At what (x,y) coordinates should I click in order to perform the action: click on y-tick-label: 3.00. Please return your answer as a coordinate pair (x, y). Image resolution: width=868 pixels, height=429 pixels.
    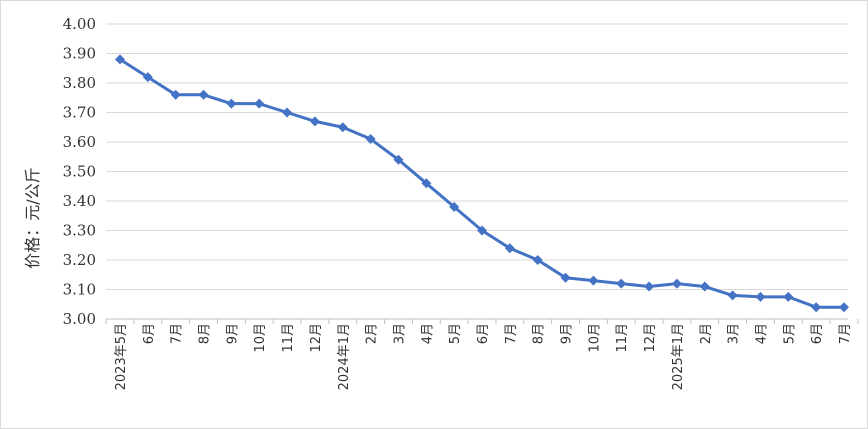
    Looking at the image, I should click on (79, 319).